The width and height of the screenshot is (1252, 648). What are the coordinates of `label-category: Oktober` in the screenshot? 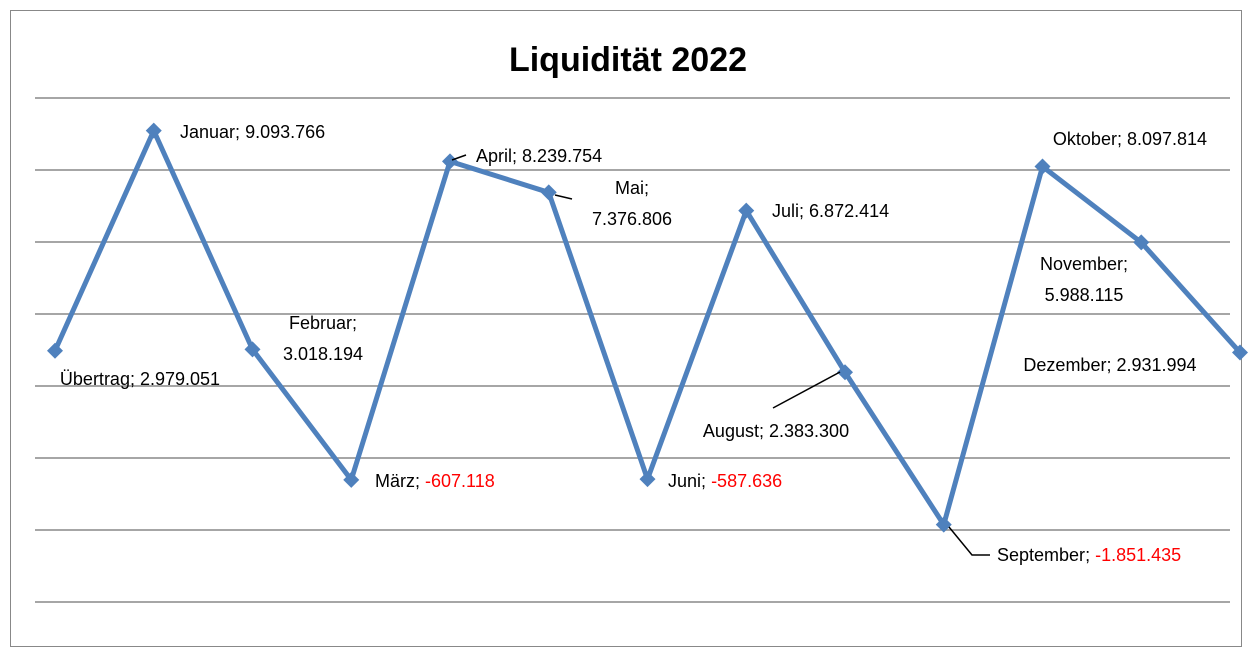 It's located at (1085, 139).